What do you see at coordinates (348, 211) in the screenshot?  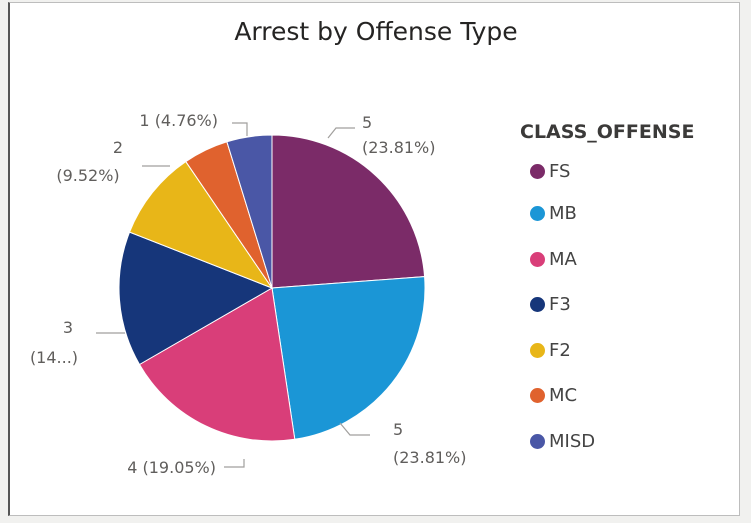 I see `pie-slice-fs` at bounding box center [348, 211].